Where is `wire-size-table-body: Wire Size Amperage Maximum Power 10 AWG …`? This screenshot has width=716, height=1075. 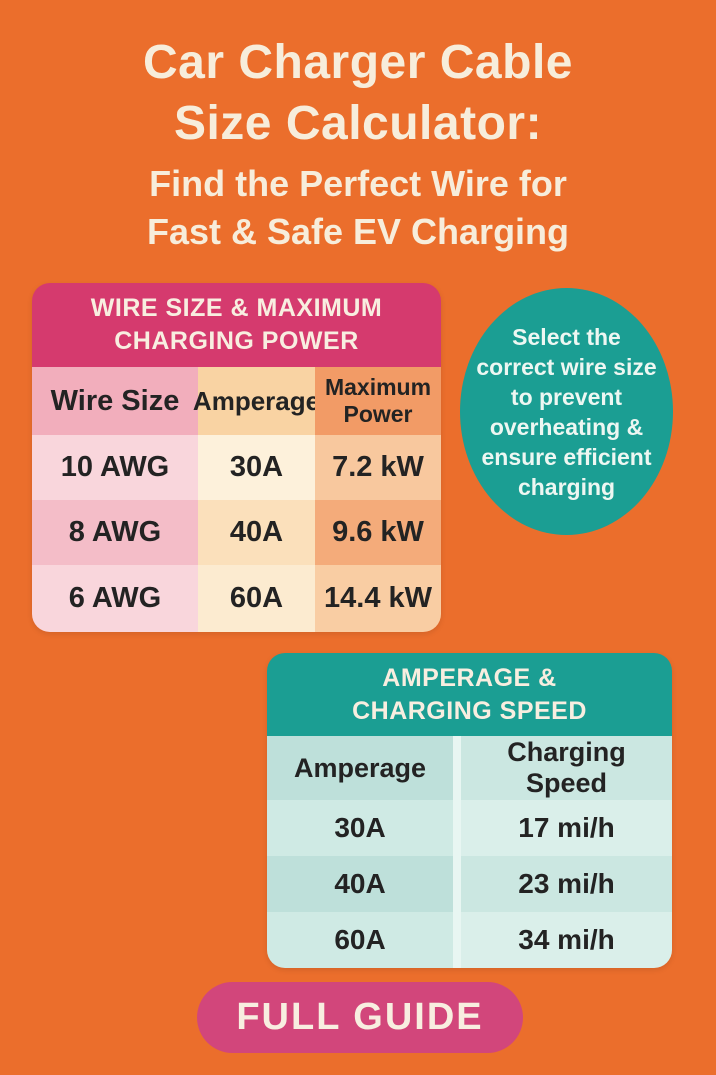
wire-size-table-body: Wire Size Amperage Maximum Power 10 AWG … is located at coordinates (236, 499).